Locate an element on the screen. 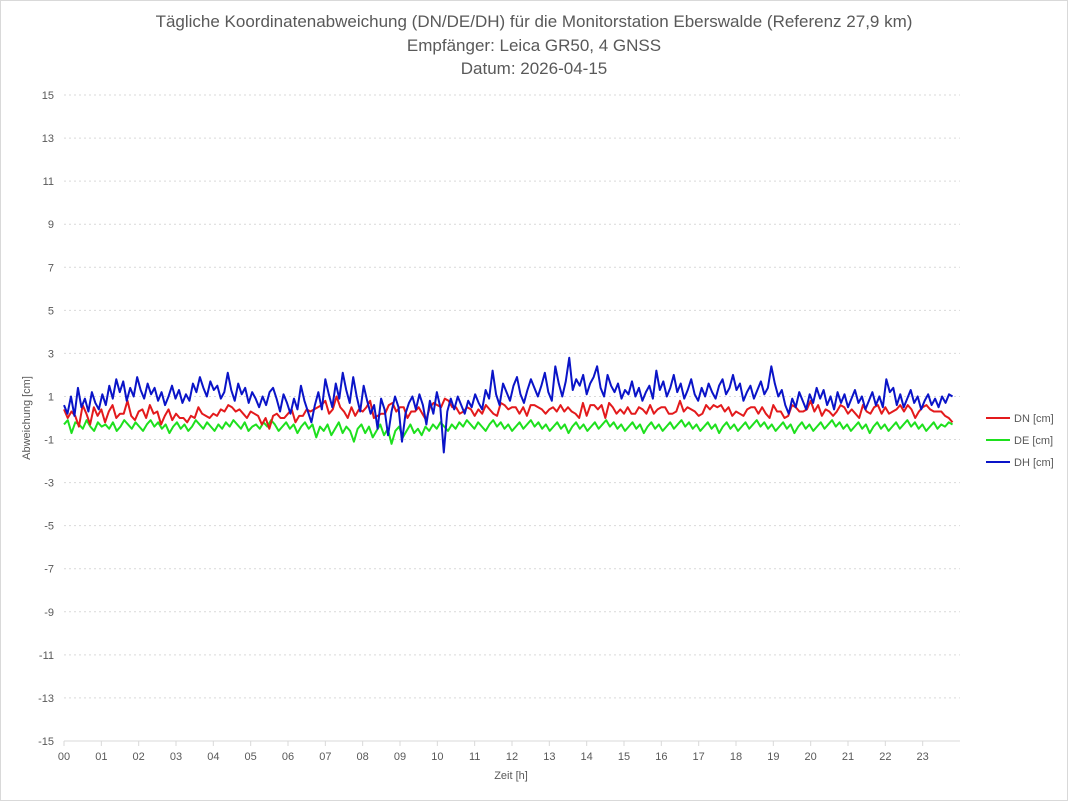 Image resolution: width=1068 pixels, height=801 pixels. series-line-dh is located at coordinates (508, 405).